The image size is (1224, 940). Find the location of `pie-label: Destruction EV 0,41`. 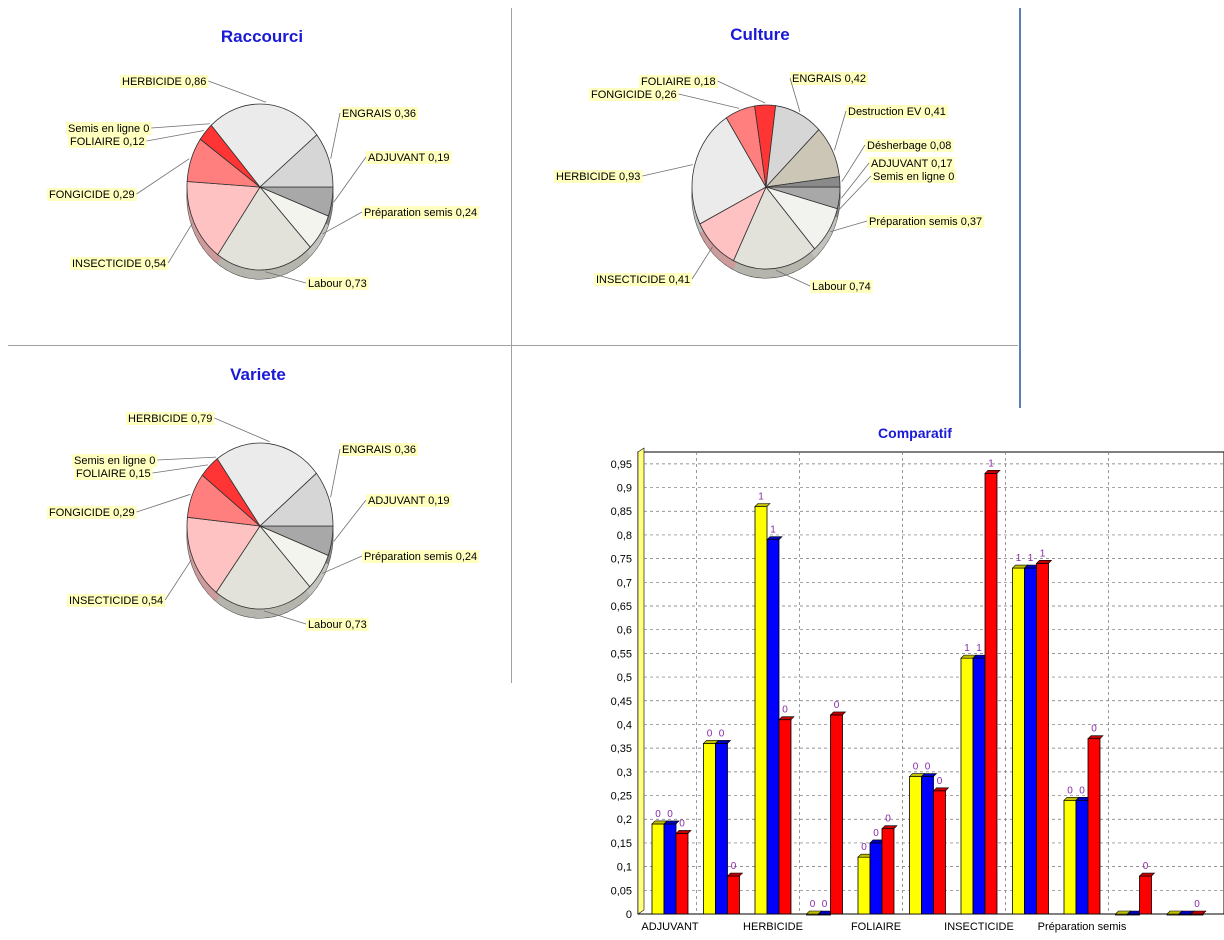

pie-label: Destruction EV 0,41 is located at coordinates (897, 111).